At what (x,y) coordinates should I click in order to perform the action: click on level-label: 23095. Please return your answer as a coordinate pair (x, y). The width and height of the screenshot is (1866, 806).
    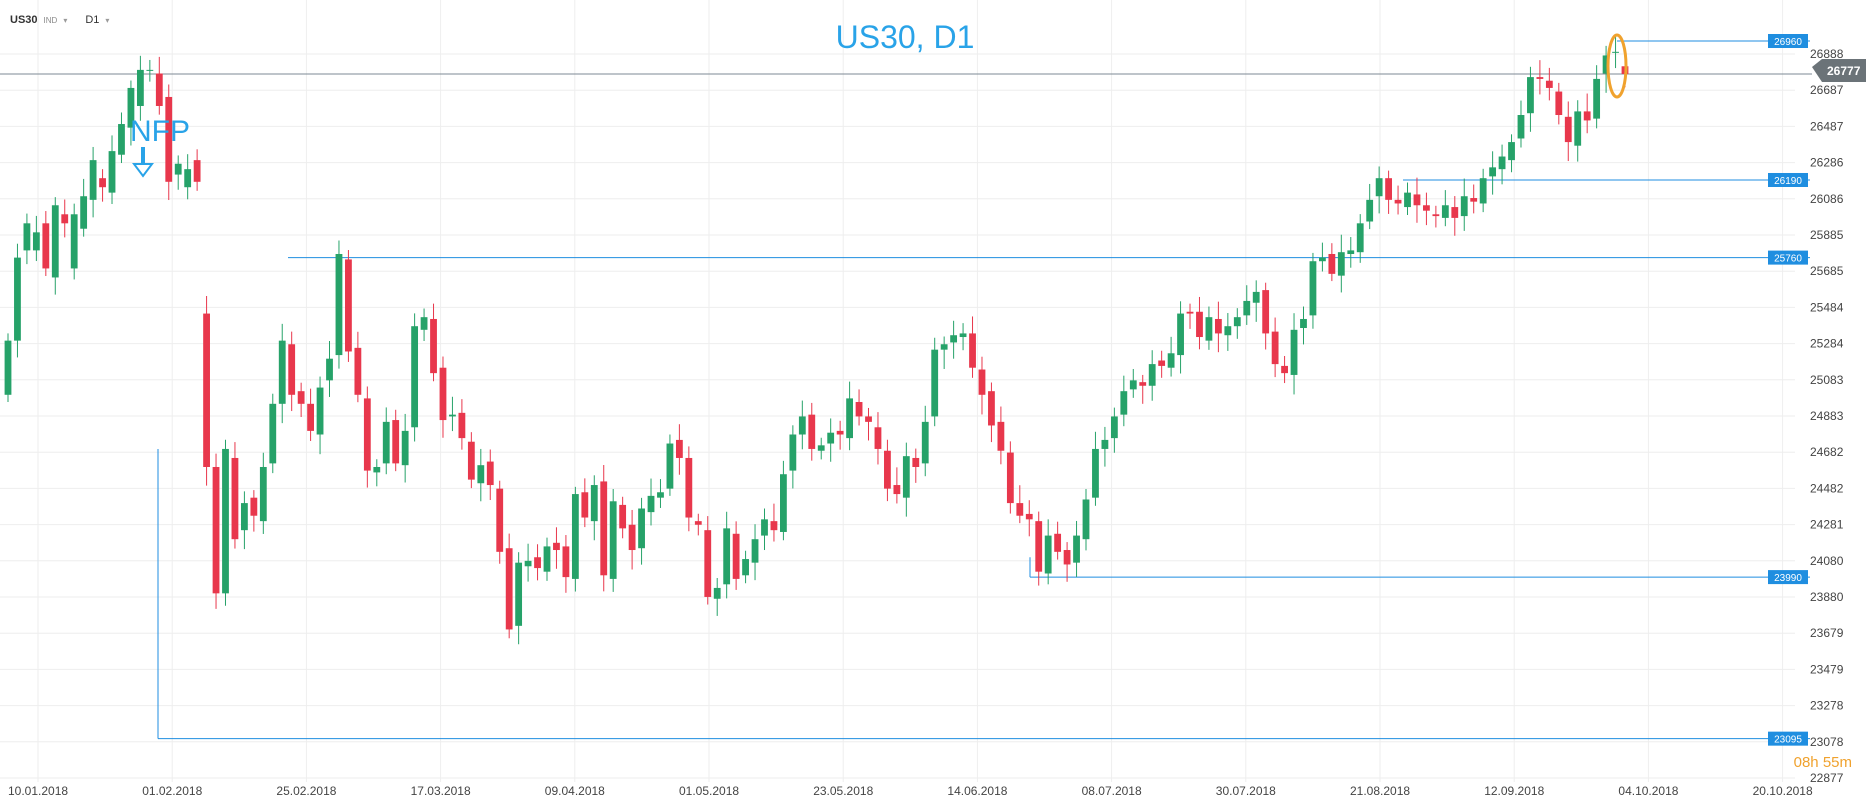
    Looking at the image, I should click on (1788, 740).